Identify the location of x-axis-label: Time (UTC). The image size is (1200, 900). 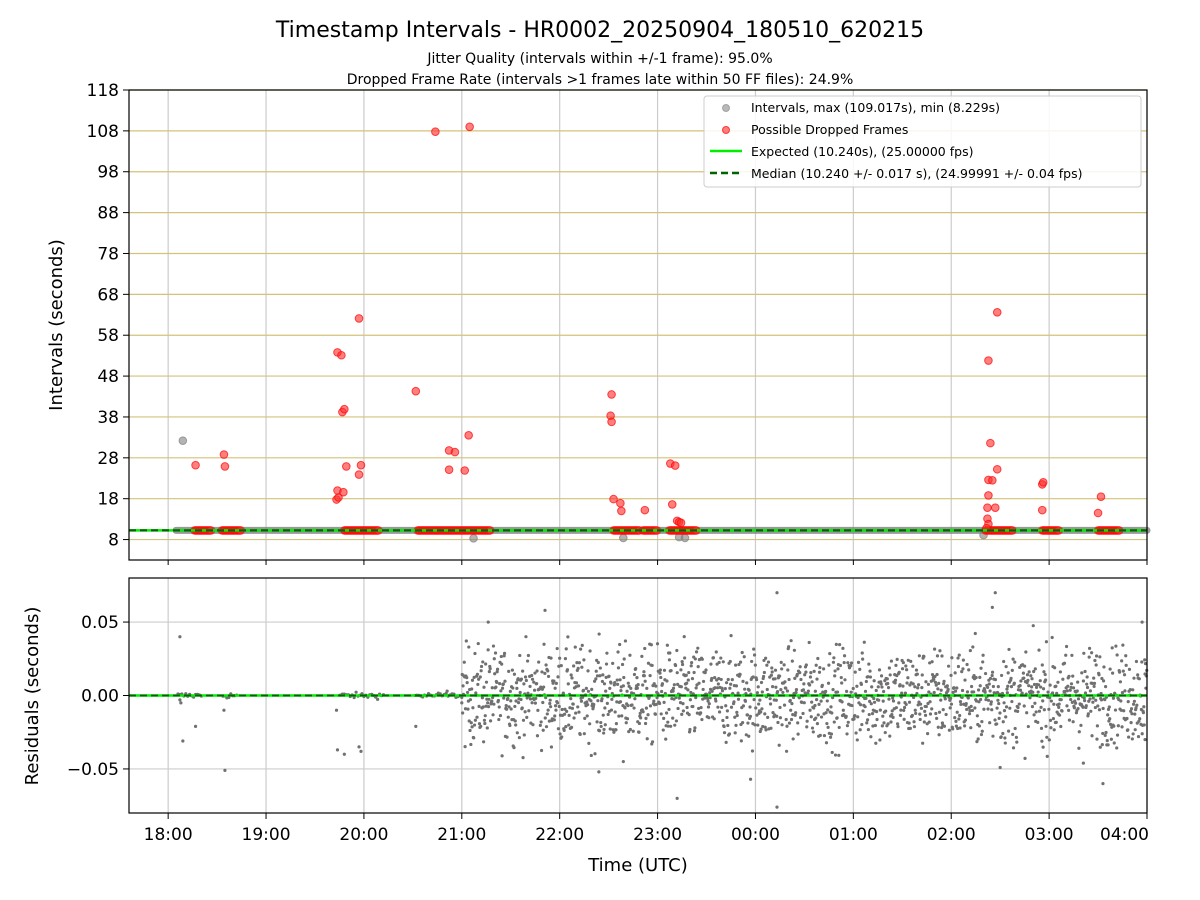
(637, 865).